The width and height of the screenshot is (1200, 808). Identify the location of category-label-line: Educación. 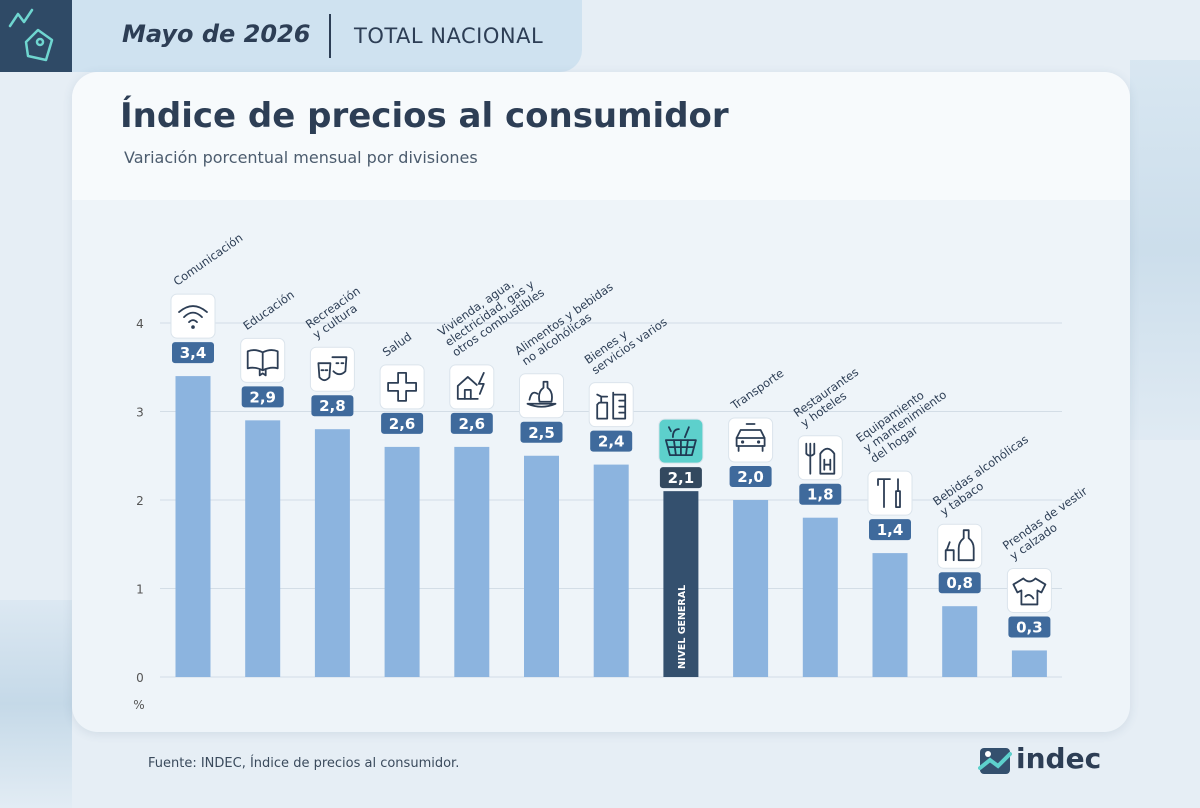
(268, 309).